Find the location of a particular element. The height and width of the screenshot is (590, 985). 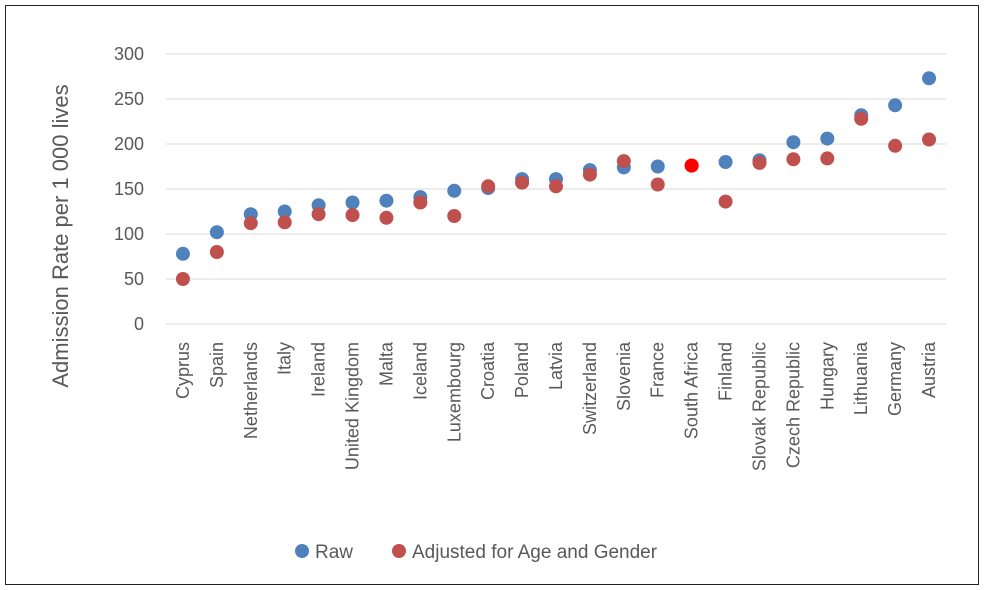

y-tick-label: 200 is located at coordinates (129, 144).